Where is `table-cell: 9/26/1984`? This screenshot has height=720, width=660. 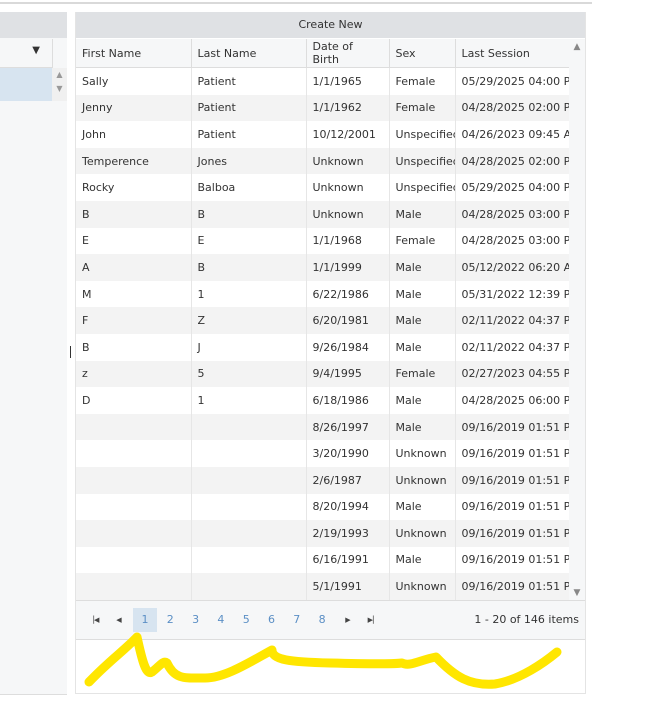
table-cell: 9/26/1984 is located at coordinates (348, 347).